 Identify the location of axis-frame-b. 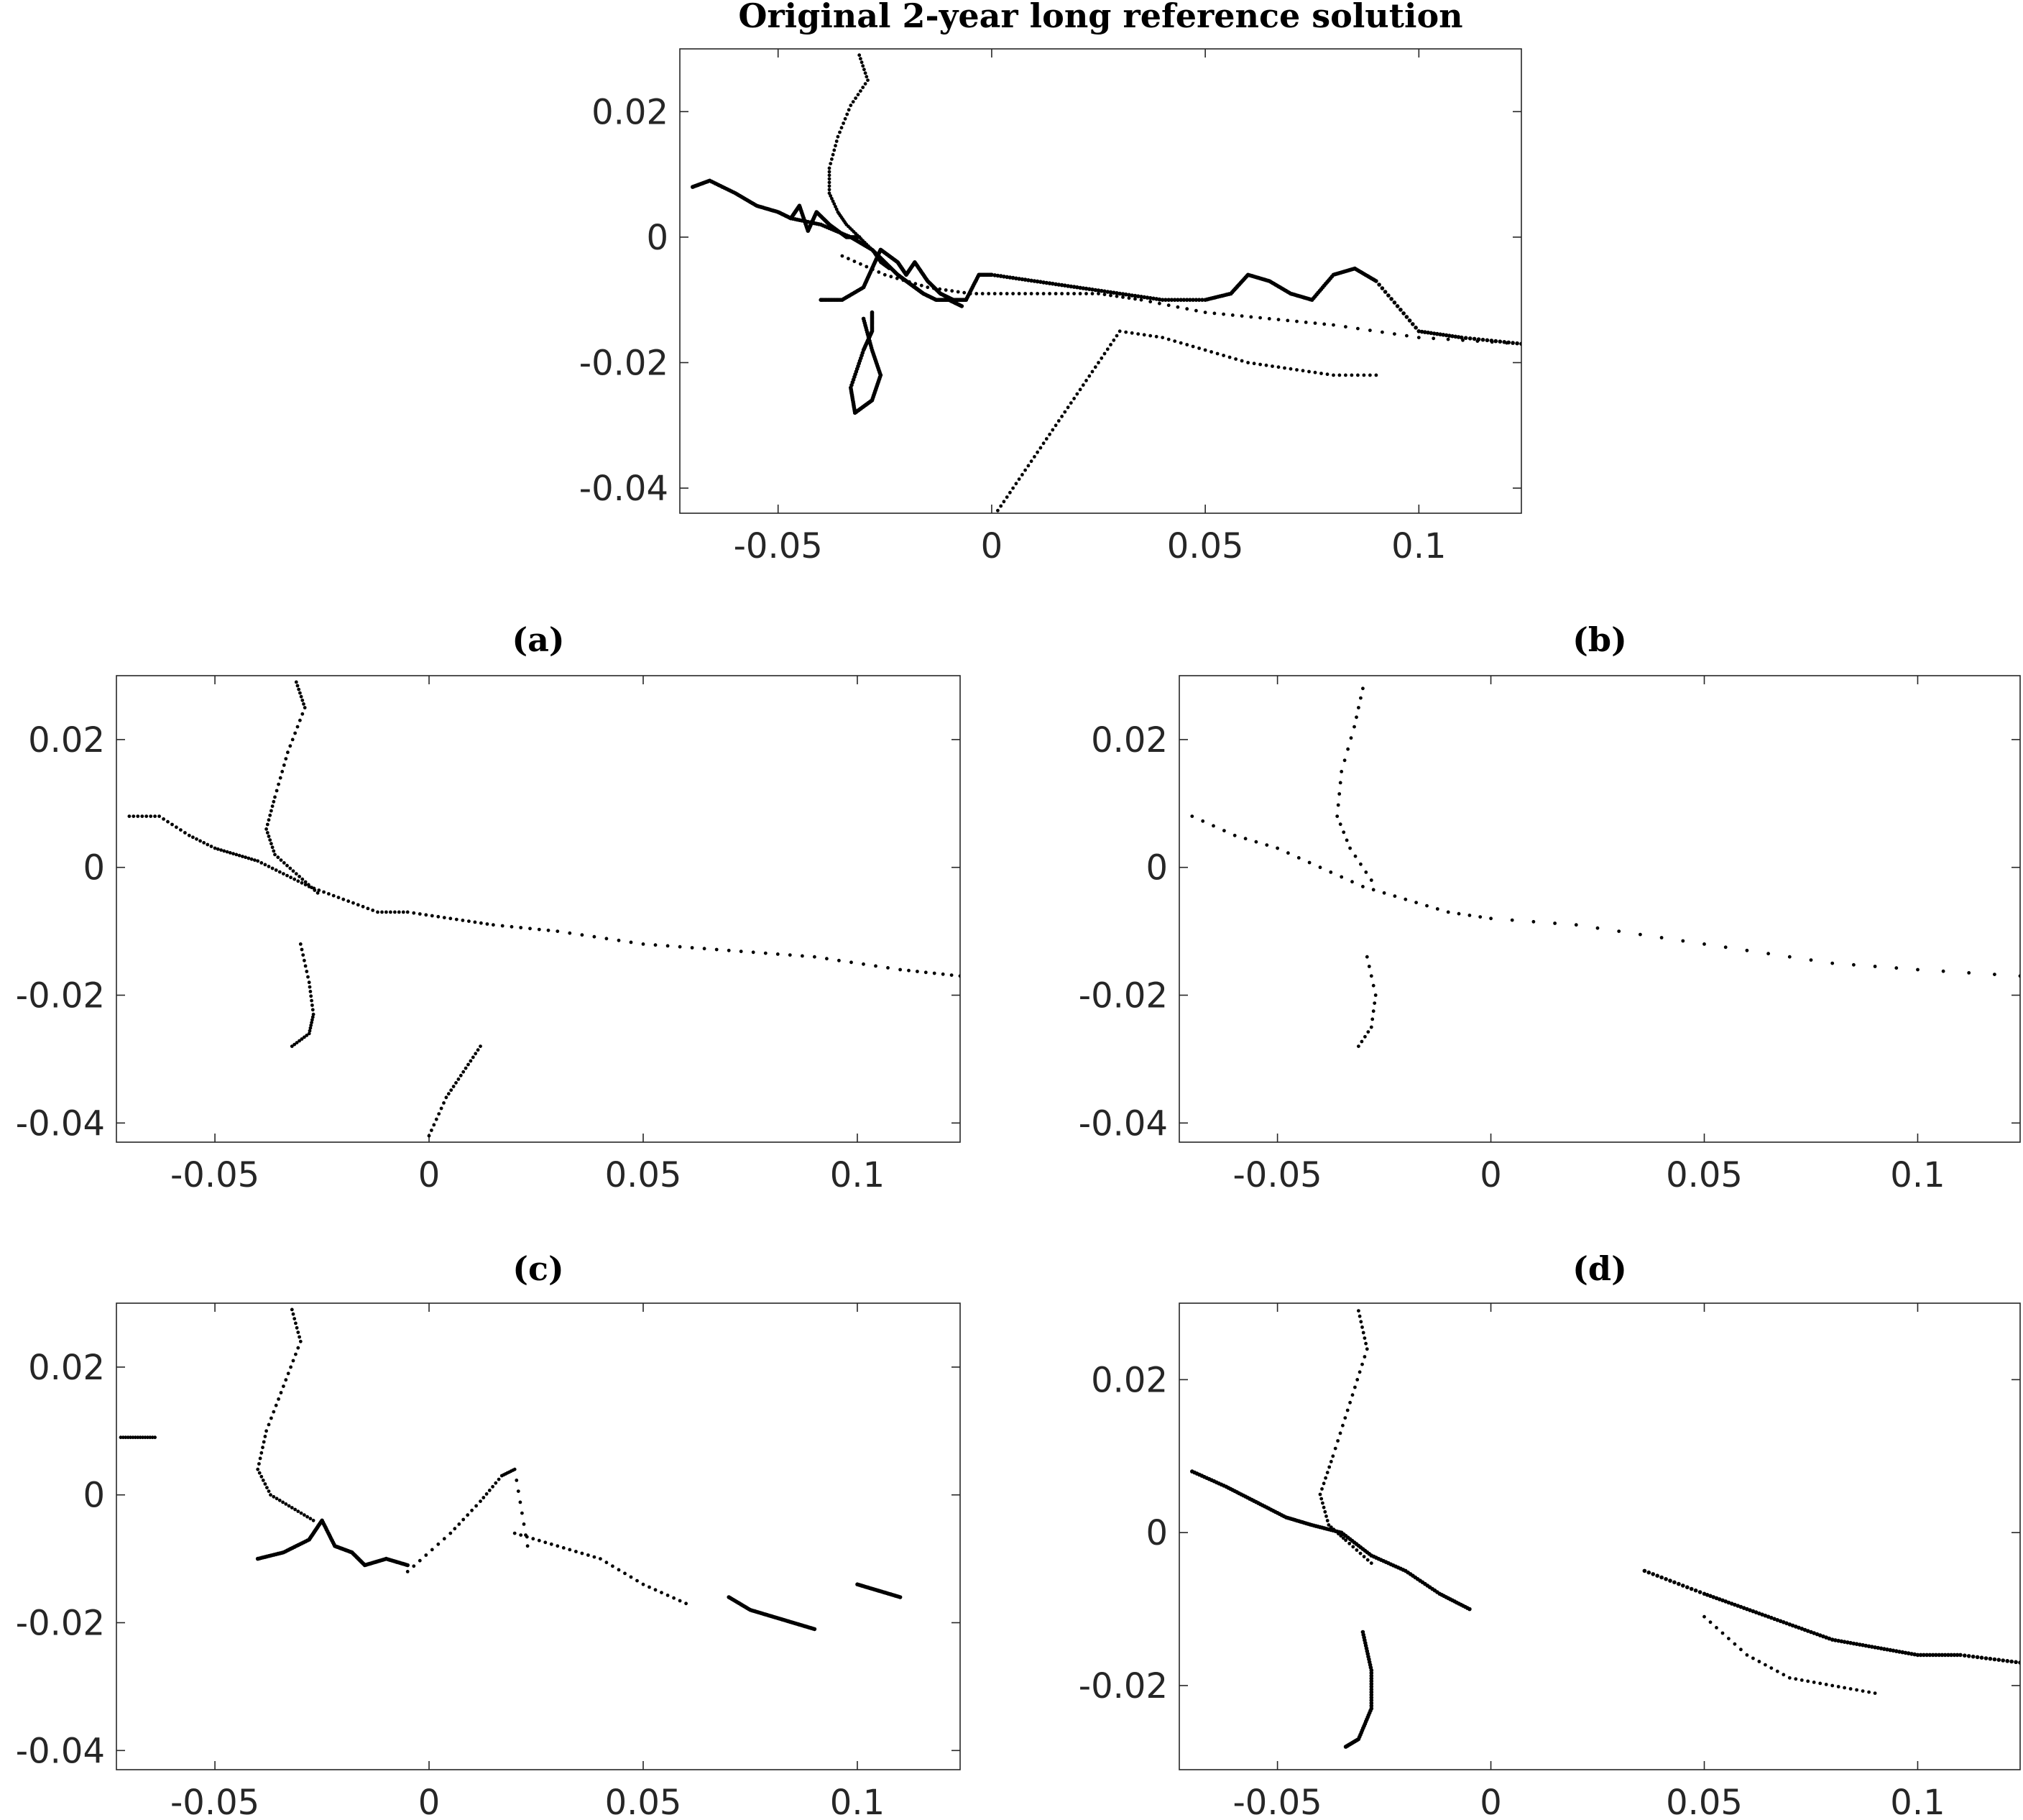
(1600, 909).